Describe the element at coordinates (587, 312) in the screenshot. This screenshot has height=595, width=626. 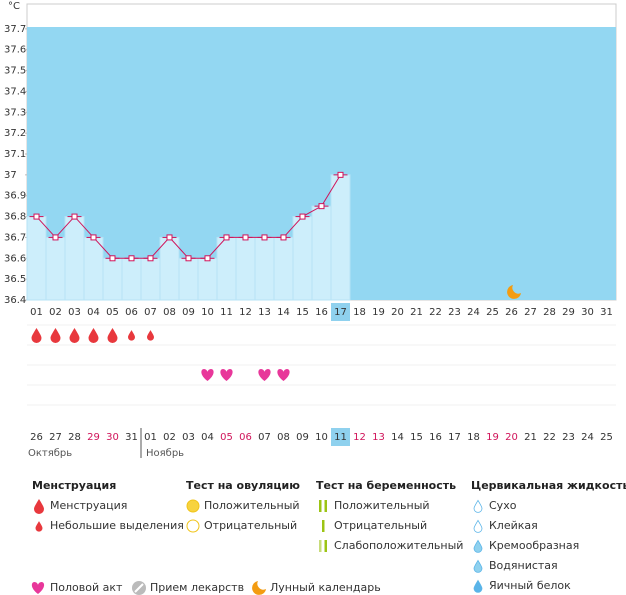
I see `day-label: 30` at that location.